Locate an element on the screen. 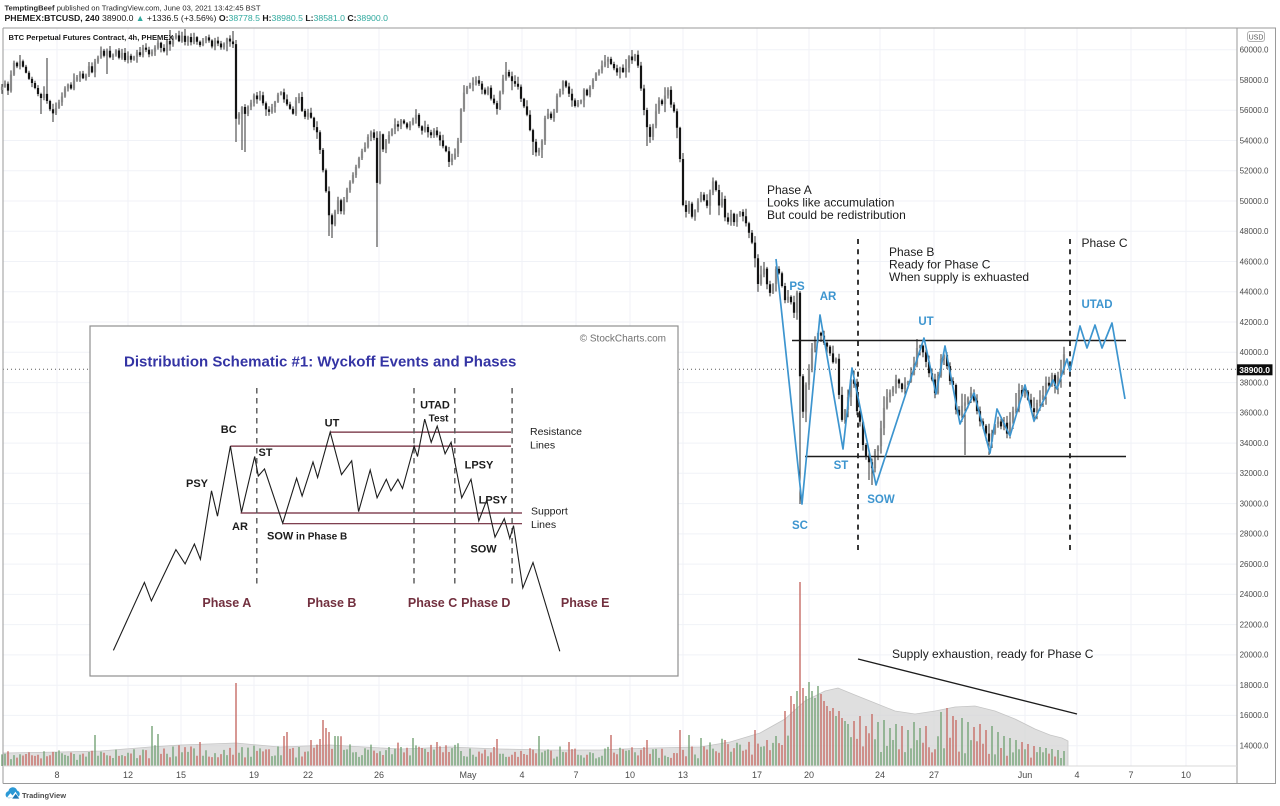 The image size is (1280, 806). svg-text: 48000.0 is located at coordinates (1254, 231).